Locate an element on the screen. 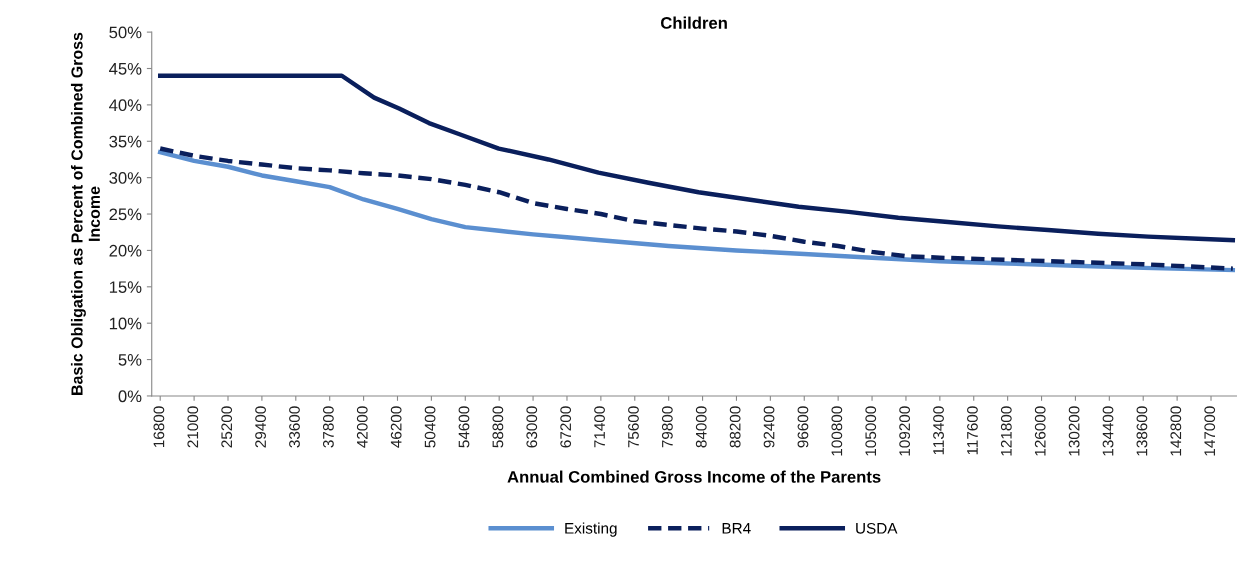  x-tick-label: 25200 is located at coordinates (227, 427).